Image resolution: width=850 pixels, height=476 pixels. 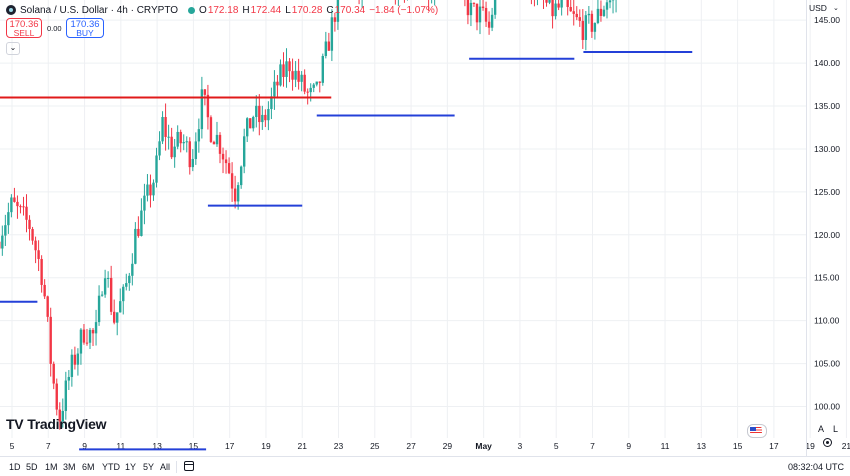 What do you see at coordinates (816, 467) in the screenshot?
I see `utc-clock: 08:32:04 UTC` at bounding box center [816, 467].